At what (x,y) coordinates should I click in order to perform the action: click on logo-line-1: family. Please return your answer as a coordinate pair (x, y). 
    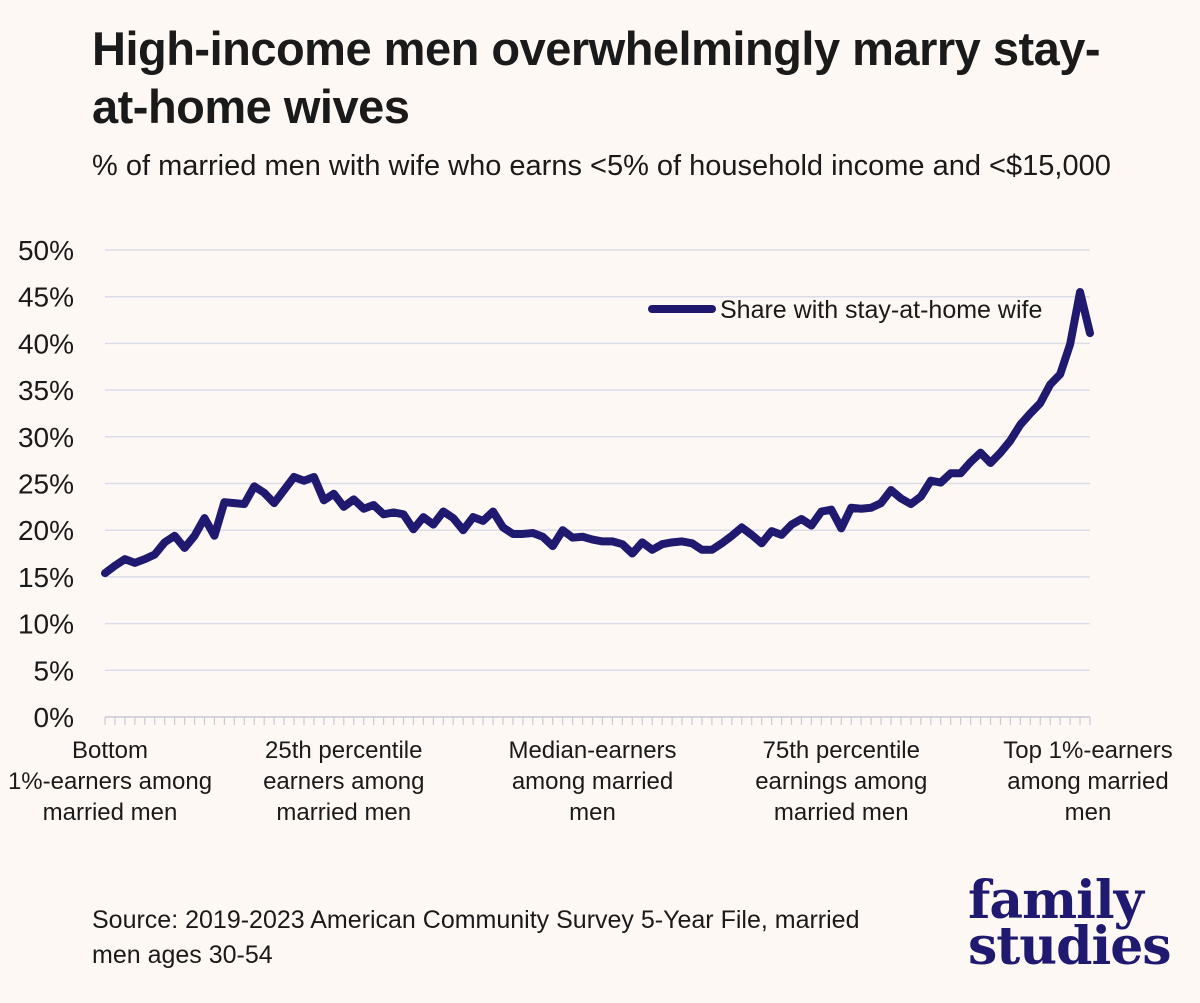
    Looking at the image, I should click on (1056, 900).